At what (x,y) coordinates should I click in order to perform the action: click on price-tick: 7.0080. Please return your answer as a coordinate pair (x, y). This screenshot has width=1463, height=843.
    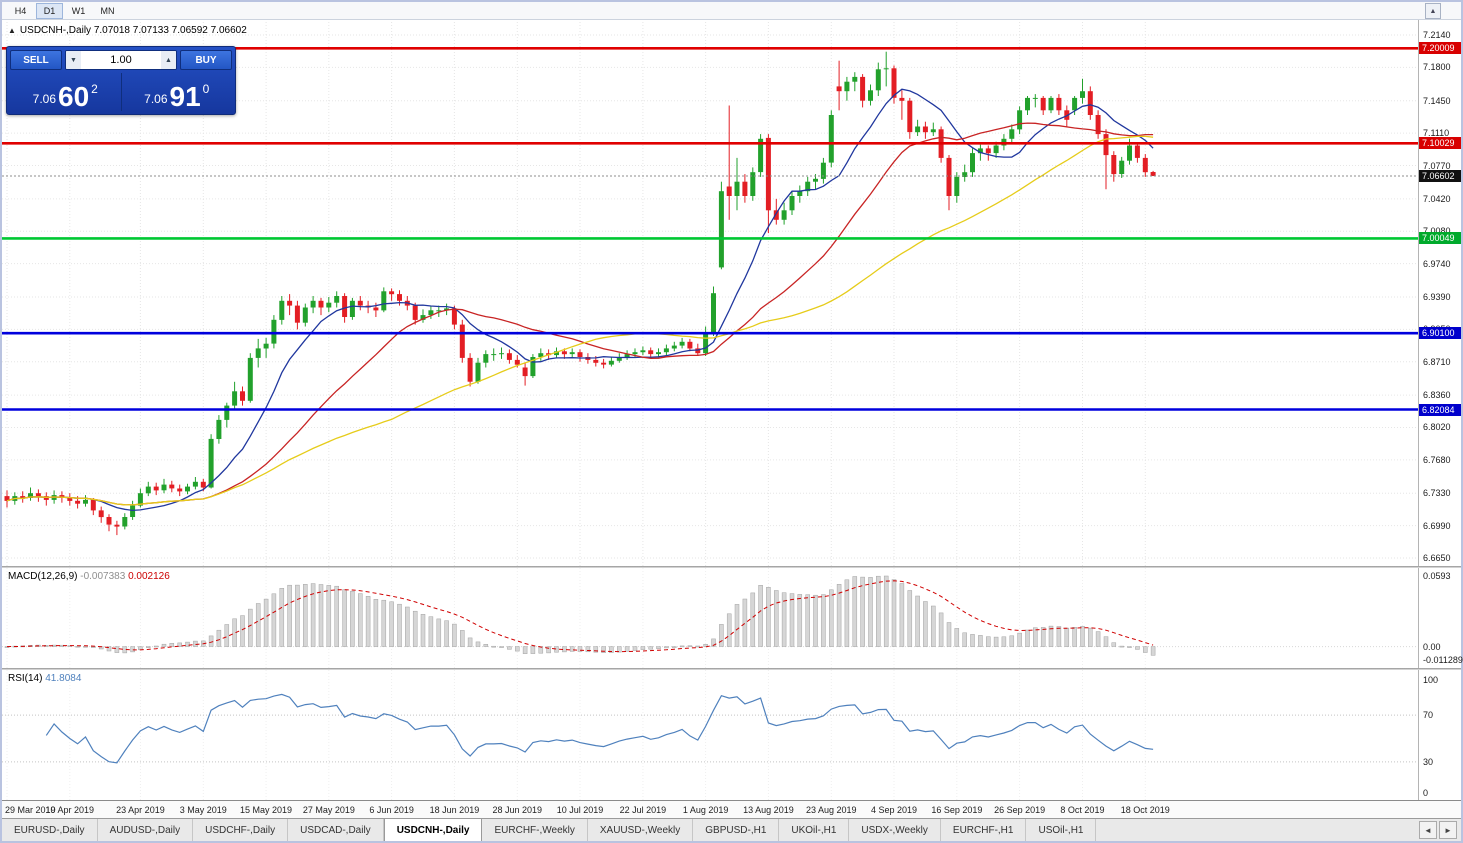
    Looking at the image, I should click on (1437, 231).